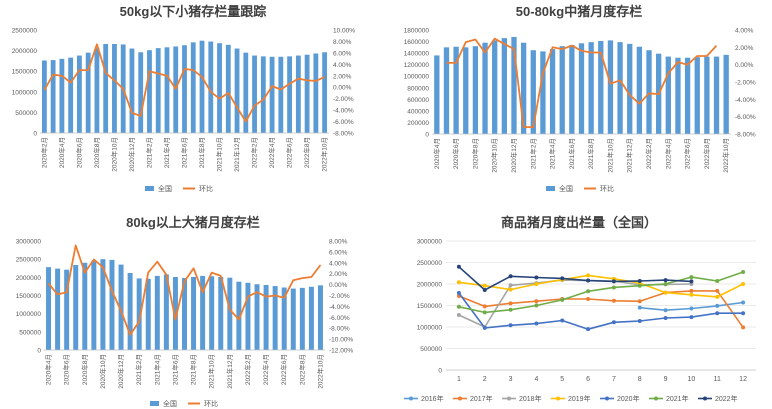 This screenshot has width=772, height=409. What do you see at coordinates (745, 100) in the screenshot?
I see `right-axis-tick-label: -4.00%` at bounding box center [745, 100].